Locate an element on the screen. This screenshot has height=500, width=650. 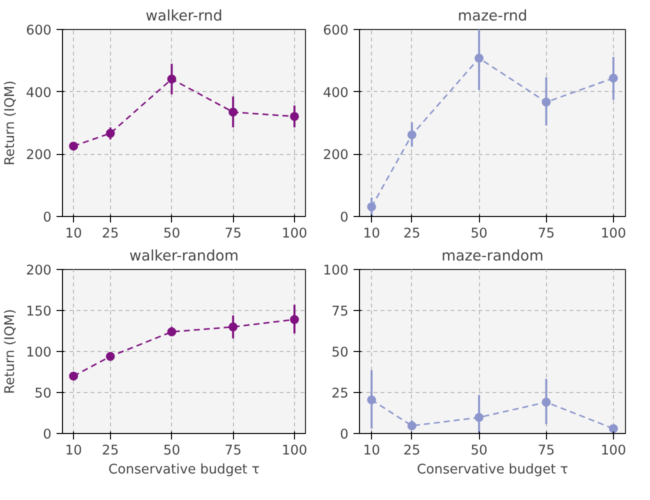
chart-title: walker-rnd is located at coordinates (184, 16).